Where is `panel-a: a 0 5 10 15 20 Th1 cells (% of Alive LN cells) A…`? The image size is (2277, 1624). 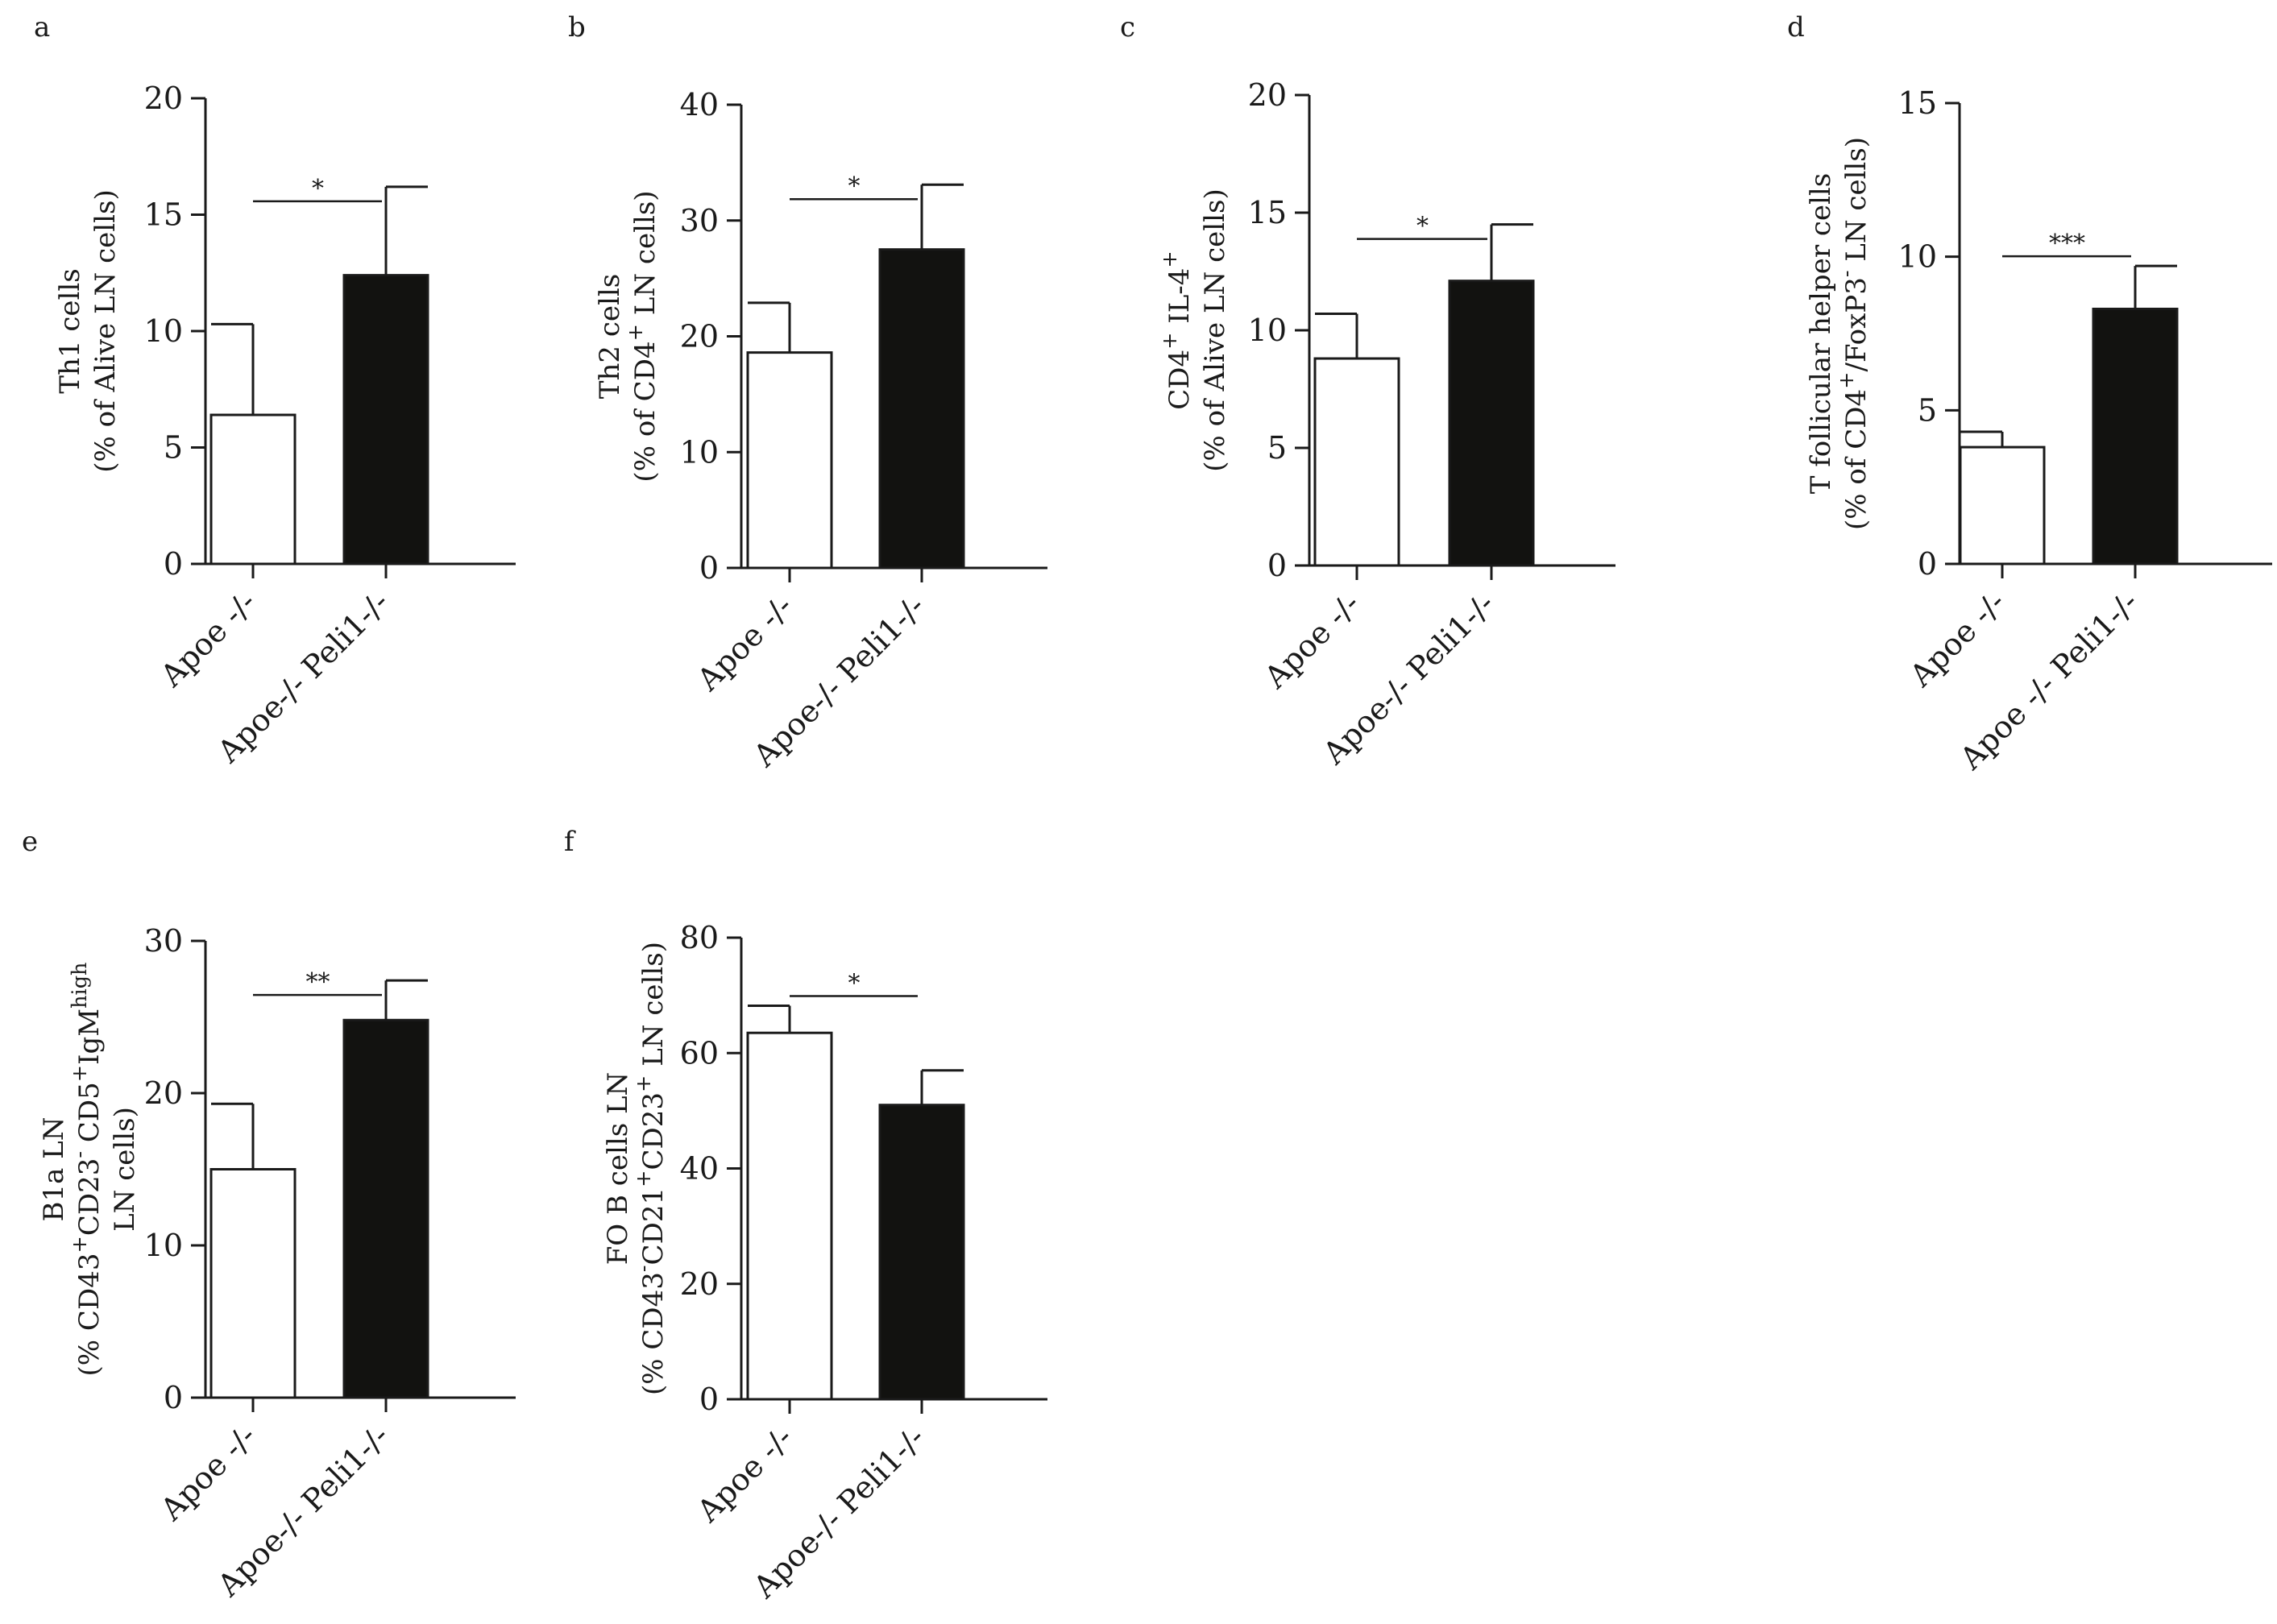 panel-a: a 0 5 10 15 20 Th1 cells (% of Alive LN cells) A… is located at coordinates (275, 390).